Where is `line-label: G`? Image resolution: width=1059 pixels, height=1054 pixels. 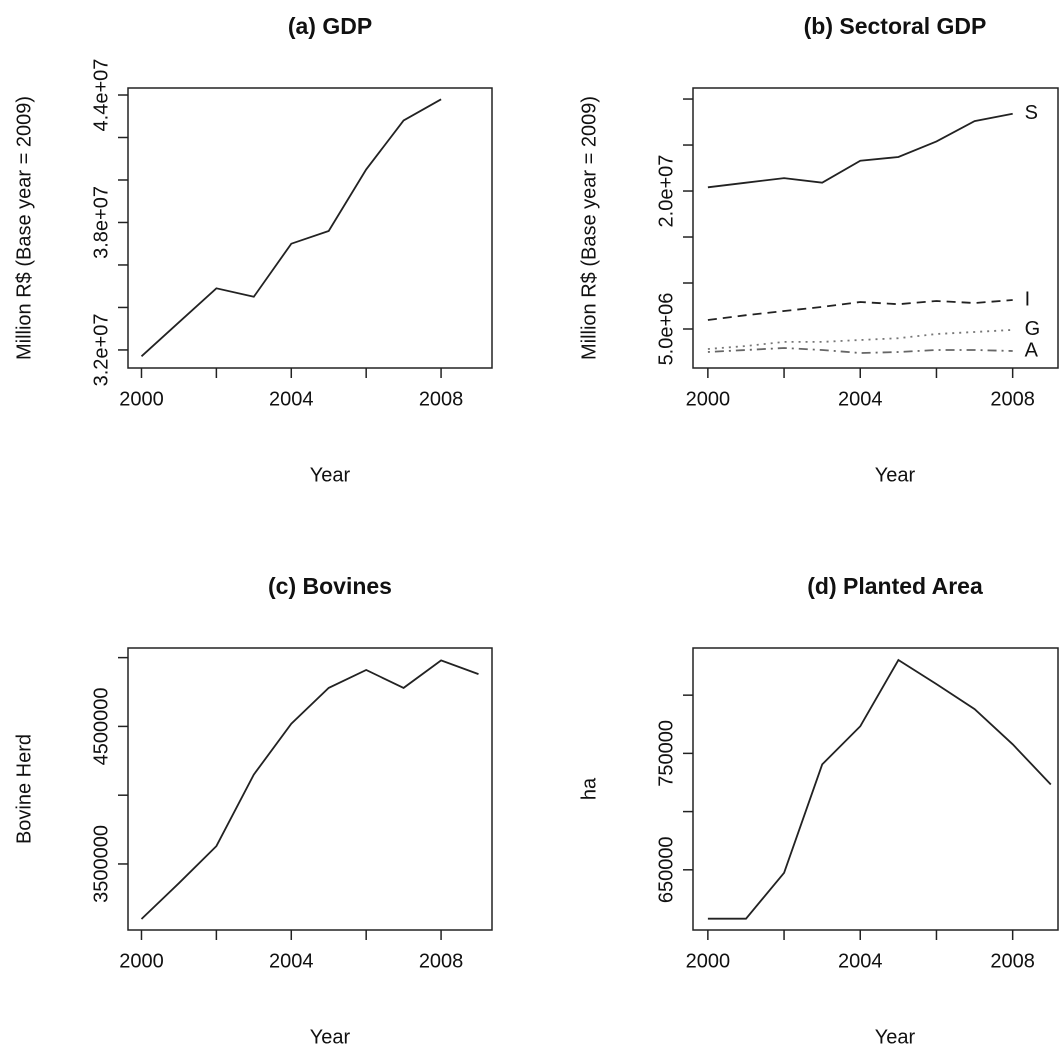 line-label: G is located at coordinates (1033, 329).